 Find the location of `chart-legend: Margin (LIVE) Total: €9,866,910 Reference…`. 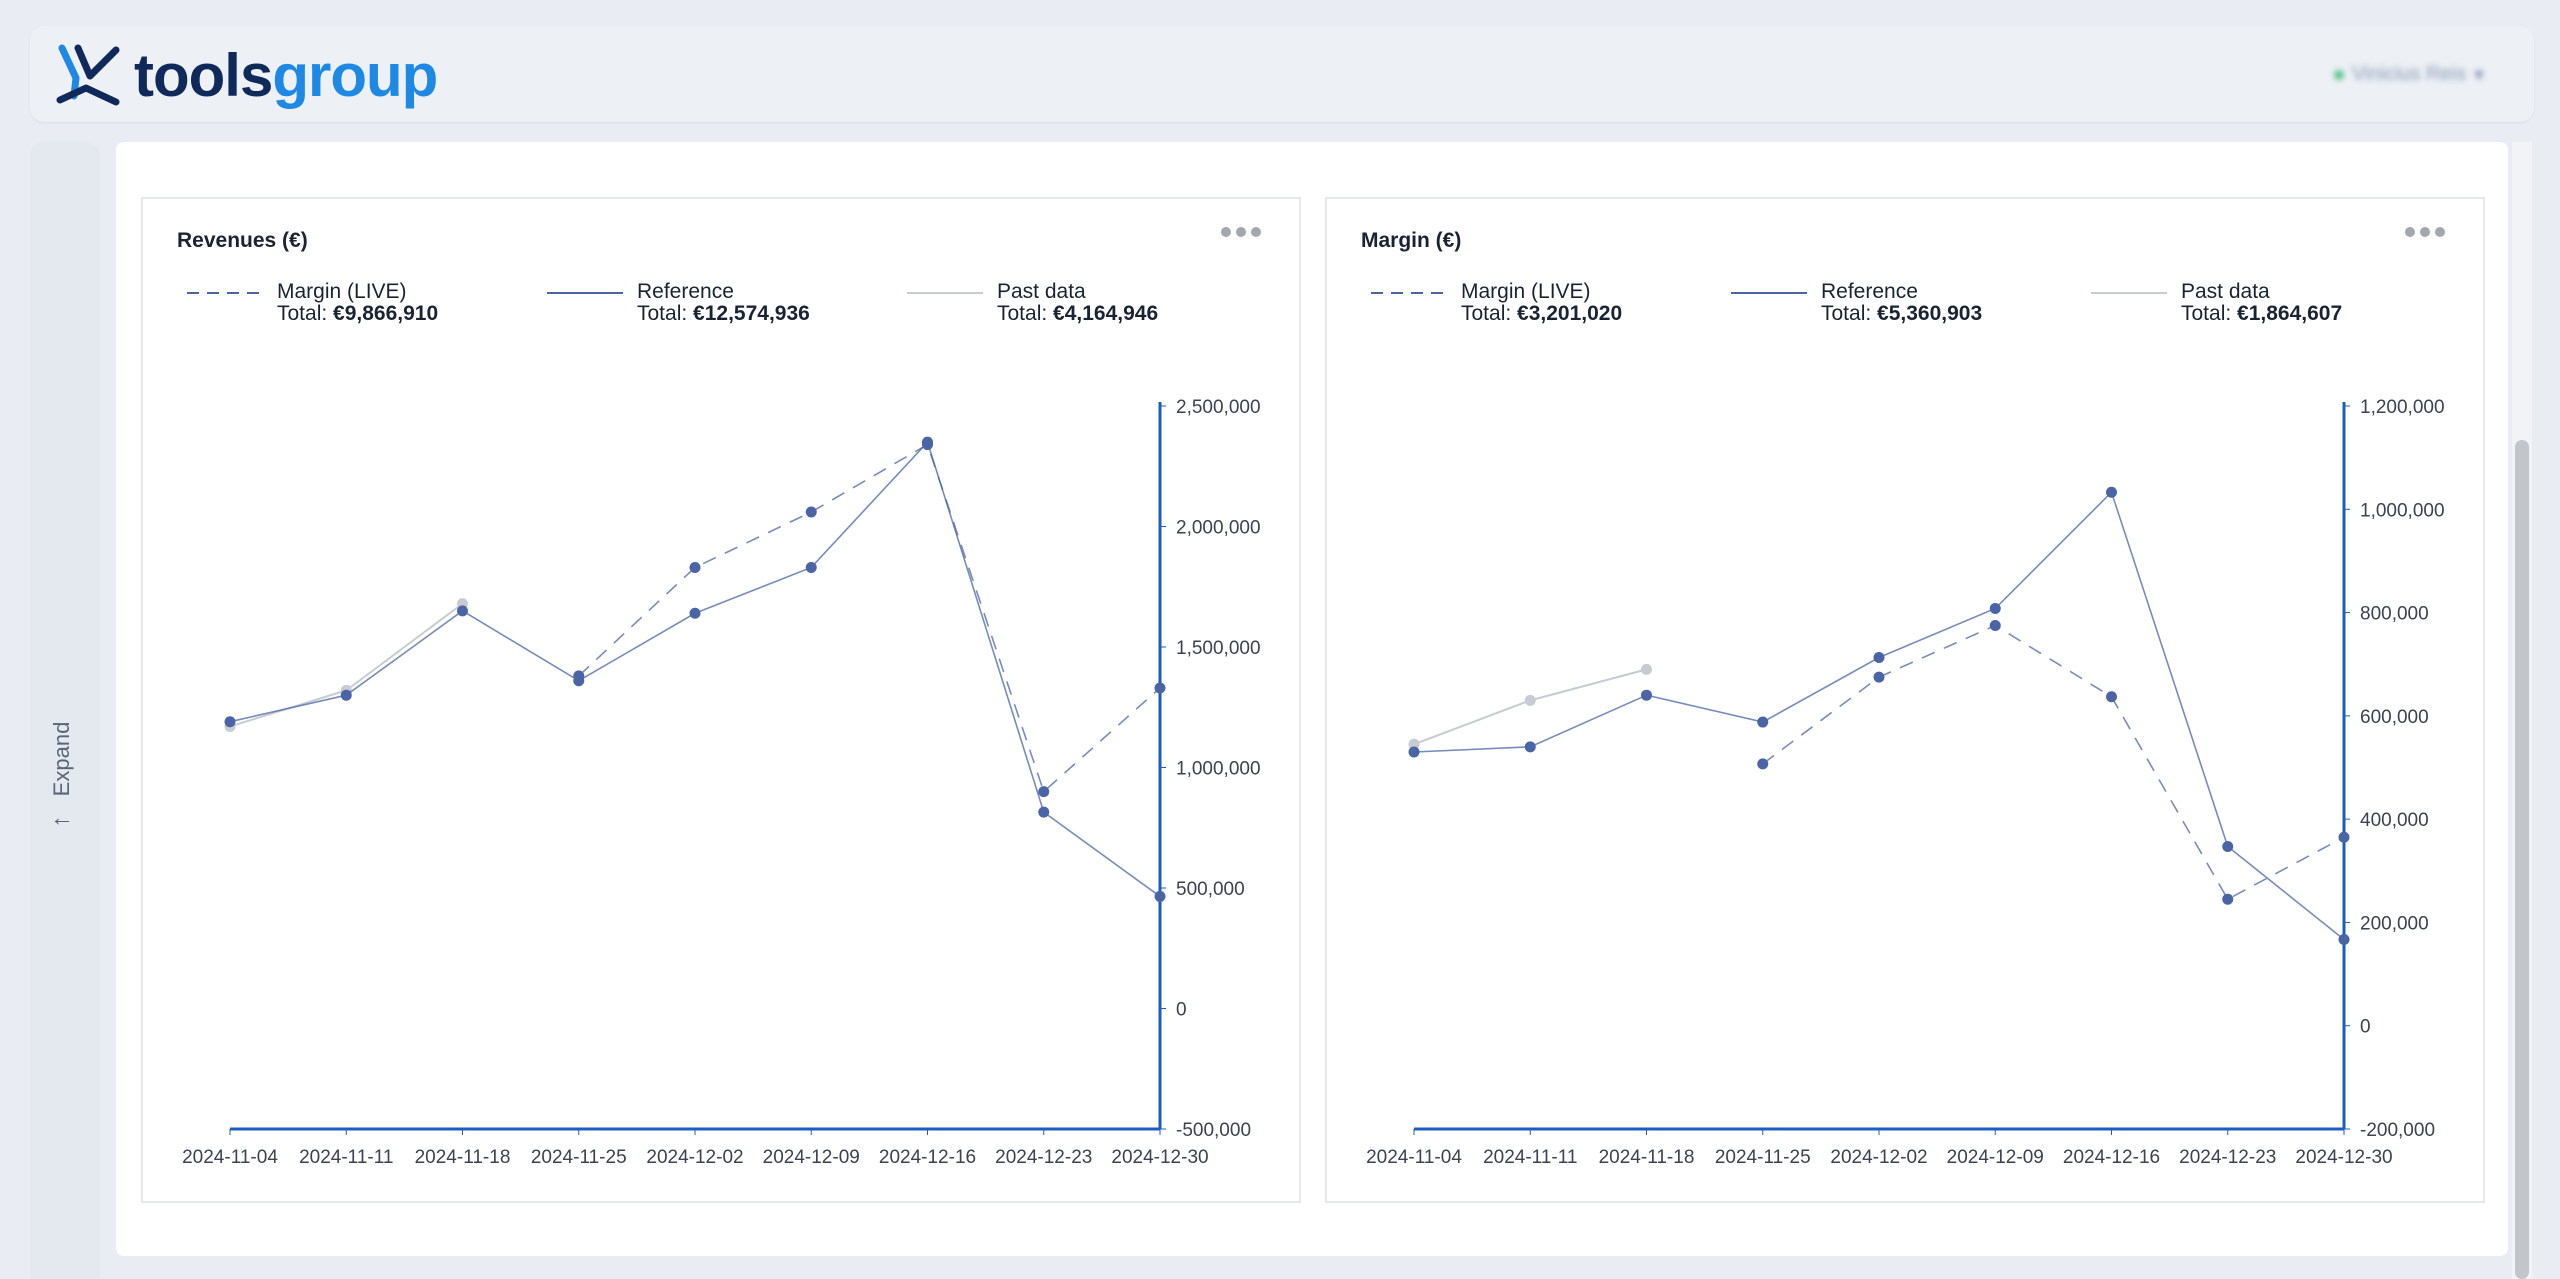

chart-legend: Margin (LIVE) Total: €9,866,910 Reference… is located at coordinates (673, 302).